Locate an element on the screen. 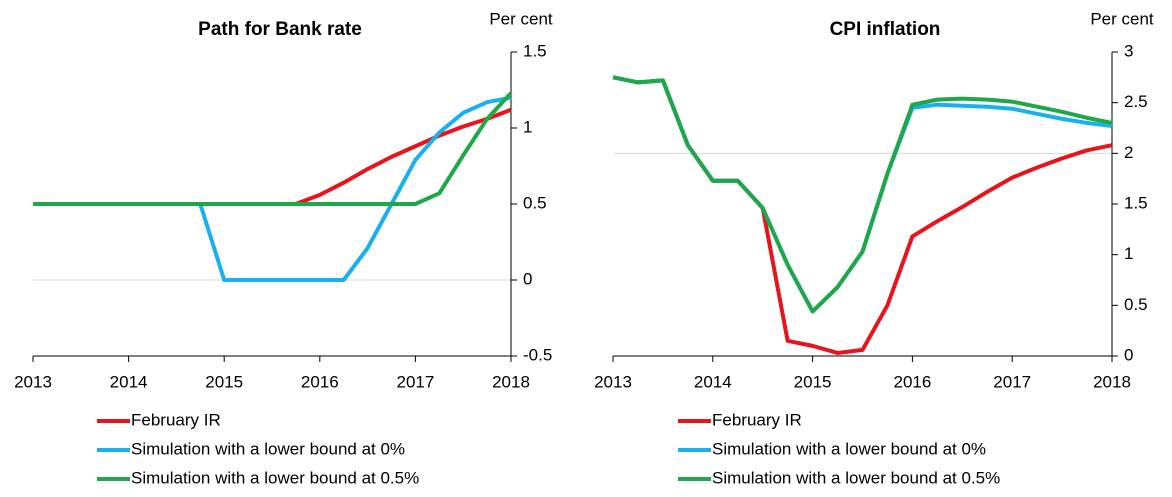 The image size is (1172, 497). chart-title: CPI inflation is located at coordinates (885, 29).